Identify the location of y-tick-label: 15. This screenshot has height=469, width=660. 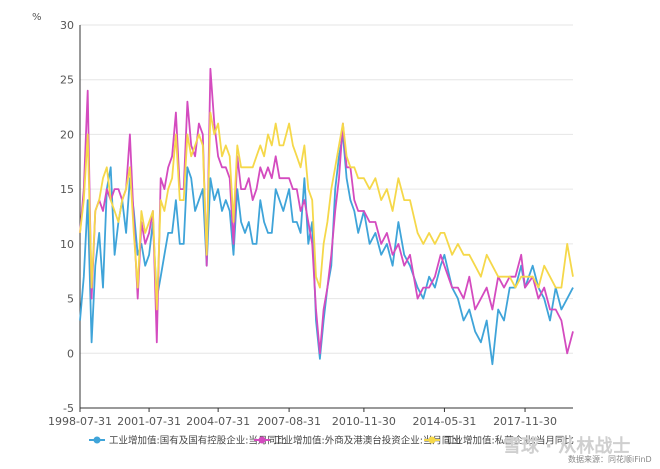
(67, 189).